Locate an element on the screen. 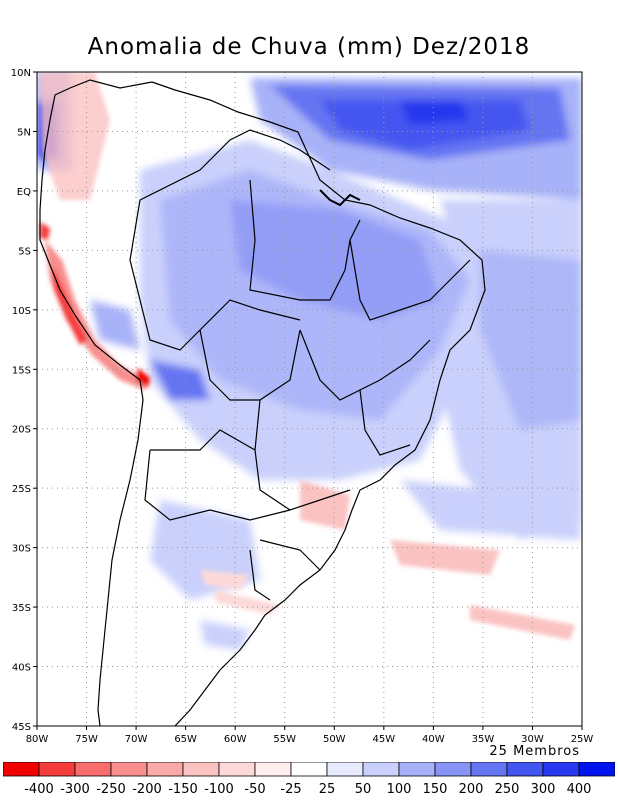 This screenshot has width=618, height=800. colorbar-label: -400 is located at coordinates (39, 789).